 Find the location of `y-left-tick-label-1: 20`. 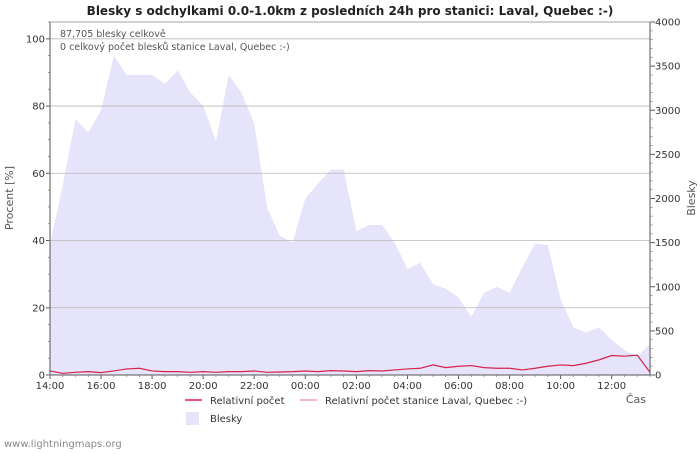

y-left-tick-label-1: 20 is located at coordinates (38, 308).